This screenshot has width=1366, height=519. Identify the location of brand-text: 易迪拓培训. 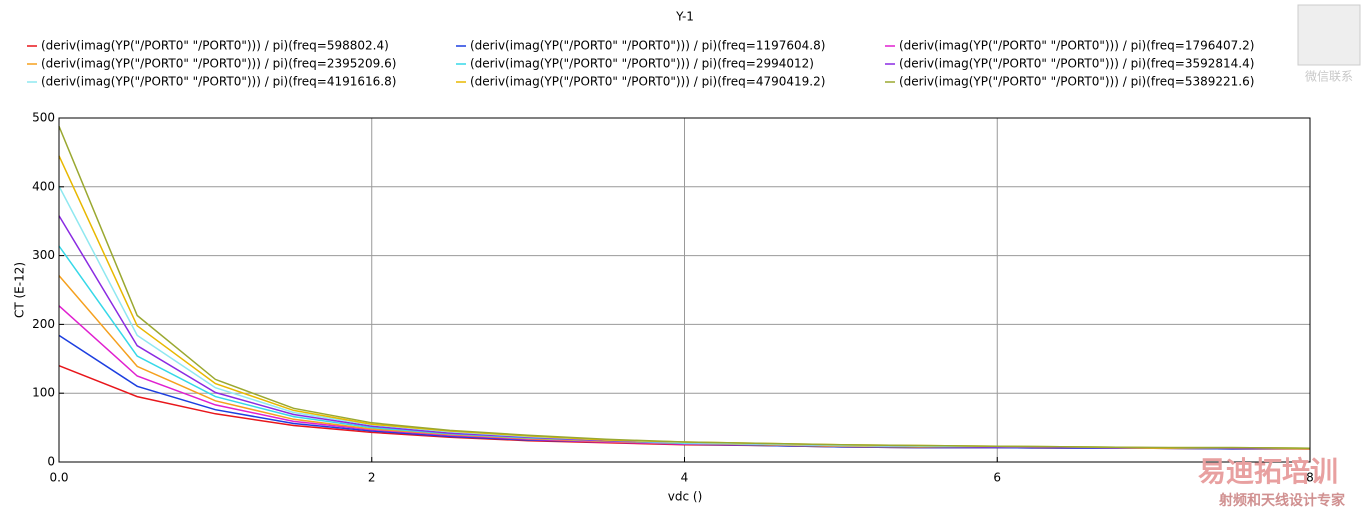
(1268, 471).